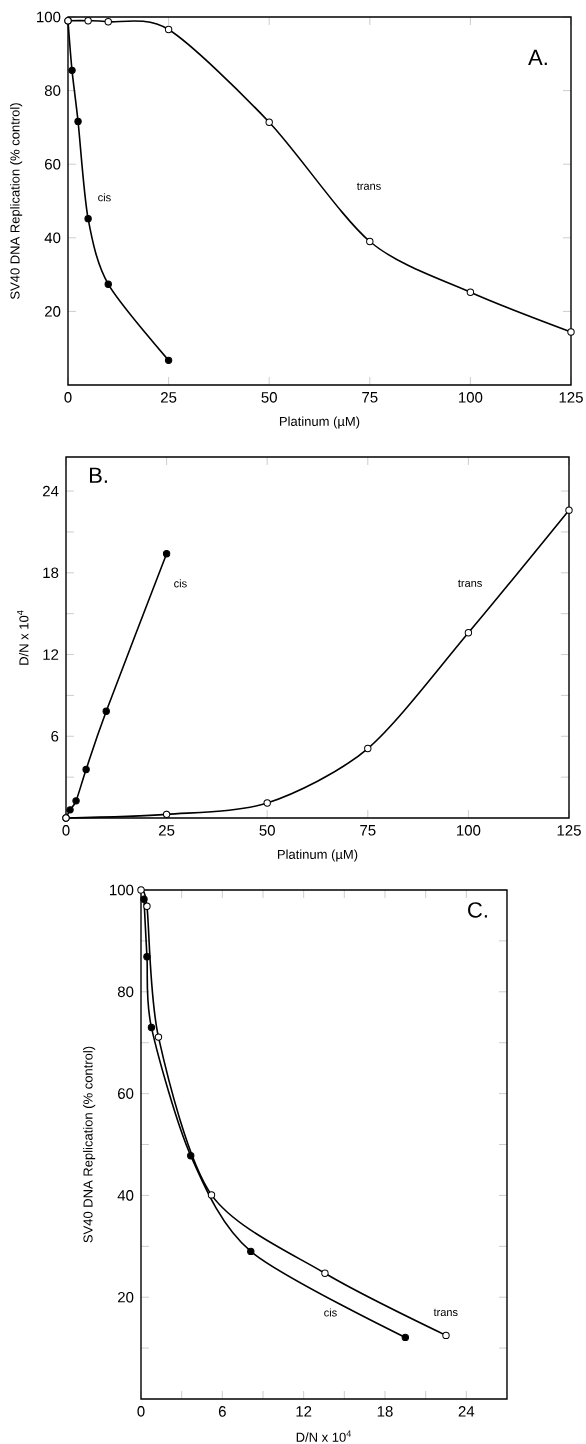 This screenshot has width=586, height=1444. I want to click on x-axis-title: D/N x 10$^{4}$, so click(324, 1436).